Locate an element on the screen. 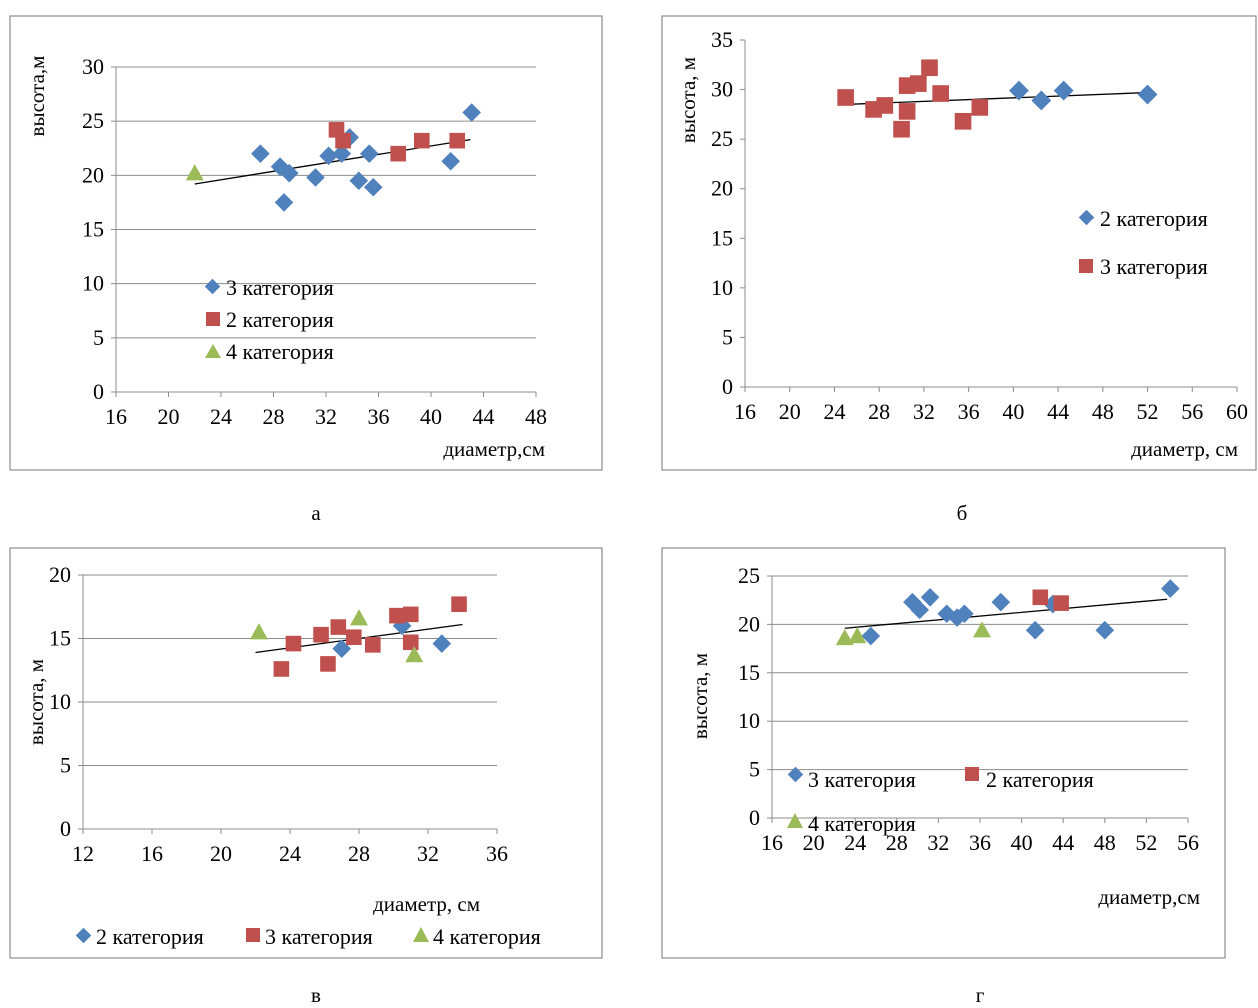 The height and width of the screenshot is (1008, 1258). markers is located at coordinates (358, 636).